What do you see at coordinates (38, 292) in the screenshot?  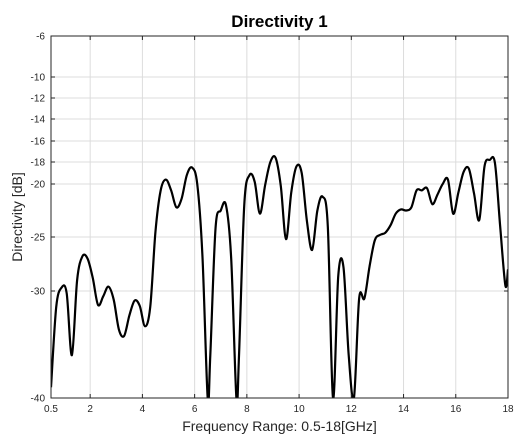 I see `y-tick-label: -30` at bounding box center [38, 292].